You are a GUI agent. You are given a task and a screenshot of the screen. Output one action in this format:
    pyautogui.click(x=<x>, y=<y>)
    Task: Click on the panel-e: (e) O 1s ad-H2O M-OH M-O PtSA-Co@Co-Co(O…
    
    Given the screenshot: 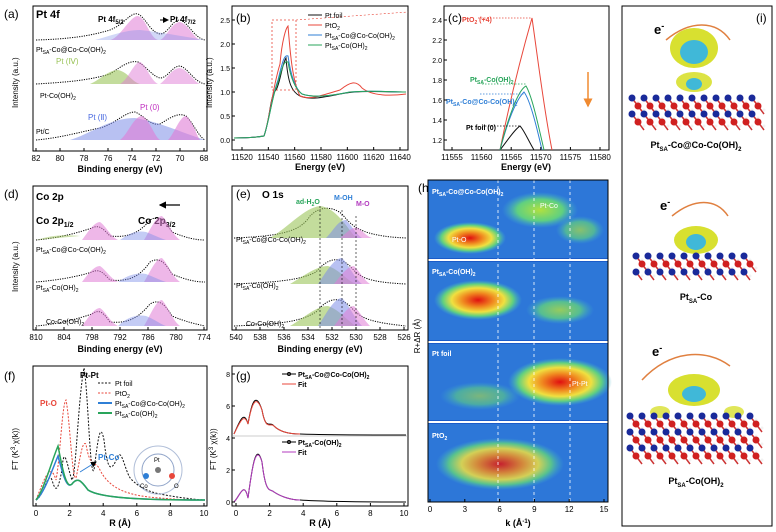 What is the action you would take?
    pyautogui.click(x=320, y=269)
    